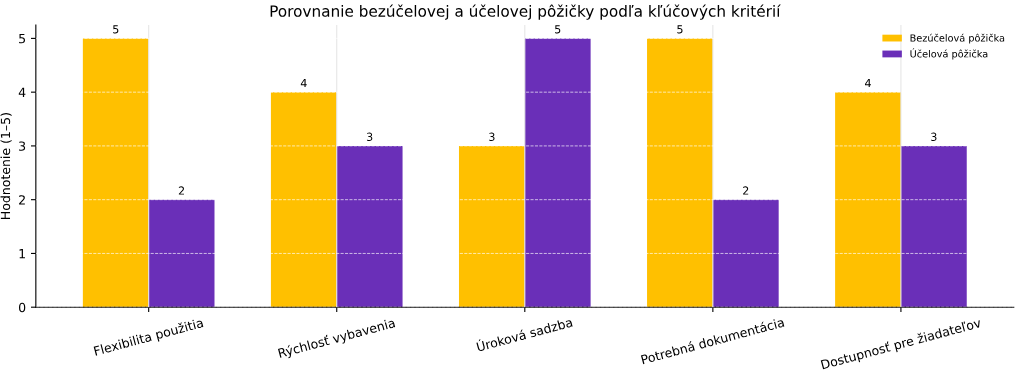  What do you see at coordinates (22, 146) in the screenshot?
I see `y-tick-label: 3` at bounding box center [22, 146].